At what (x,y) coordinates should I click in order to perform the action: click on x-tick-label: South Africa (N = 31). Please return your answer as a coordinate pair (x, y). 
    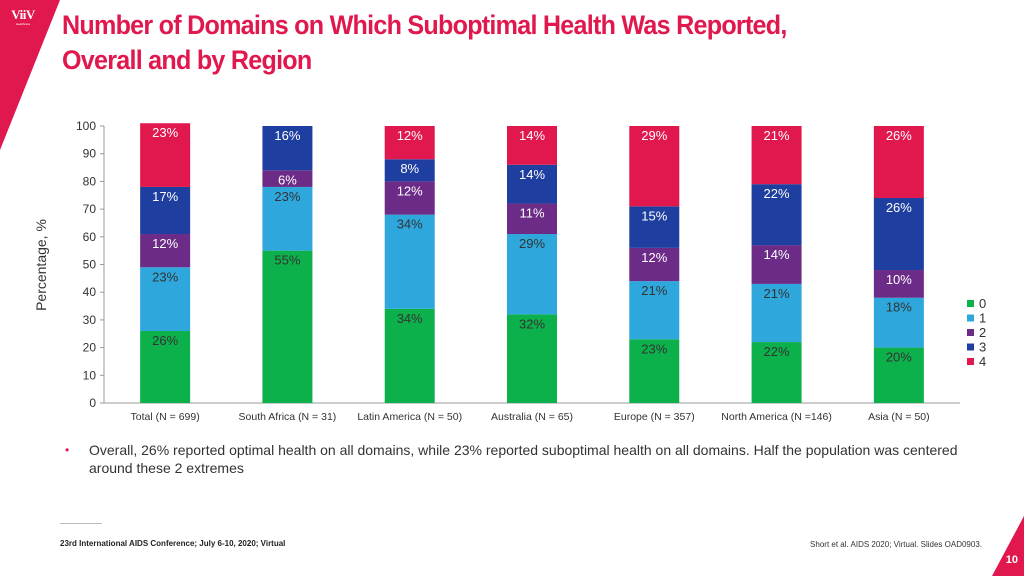
    Looking at the image, I should click on (288, 417).